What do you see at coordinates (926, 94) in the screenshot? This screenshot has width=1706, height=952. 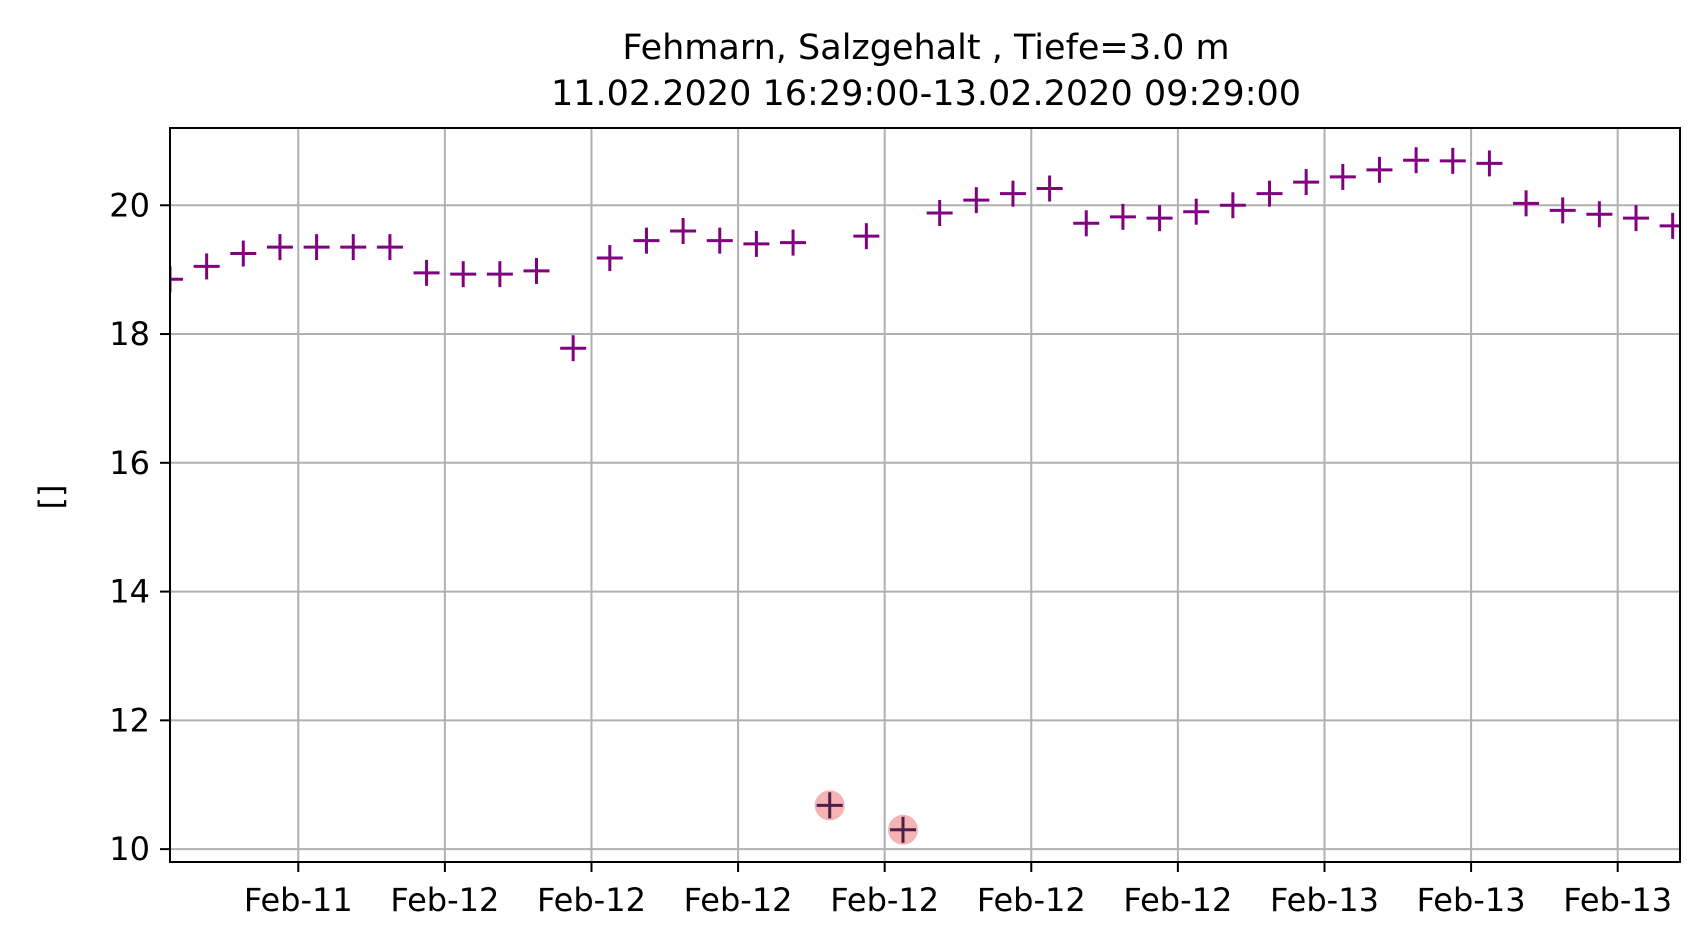 I see `chart-subtitle: 11.02.2020 16:29:00-13.02.2020 09:29:00` at bounding box center [926, 94].